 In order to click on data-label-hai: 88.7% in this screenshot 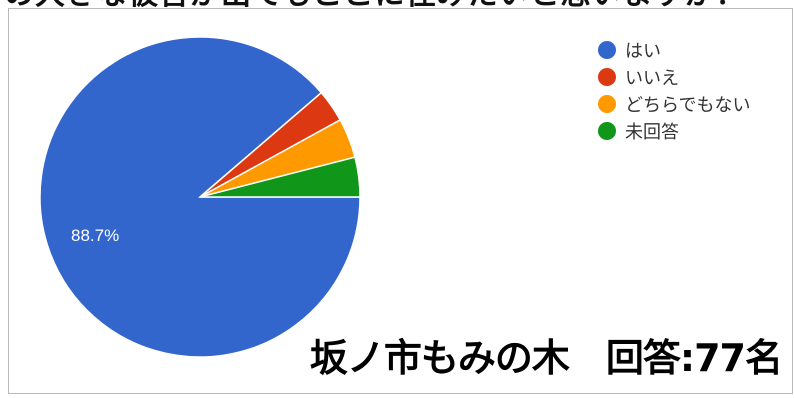, I will do `click(95, 235)`.